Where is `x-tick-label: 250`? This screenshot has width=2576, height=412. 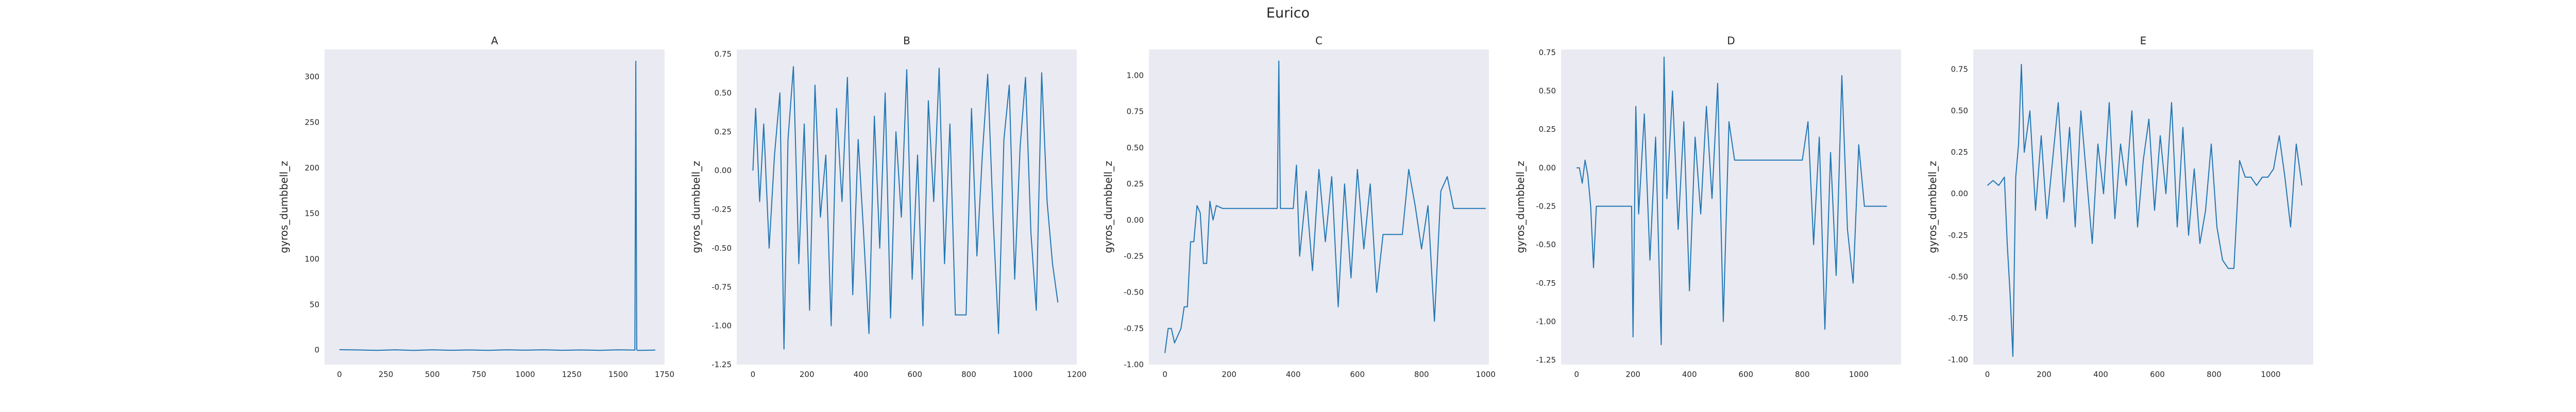 x-tick-label: 250 is located at coordinates (386, 375).